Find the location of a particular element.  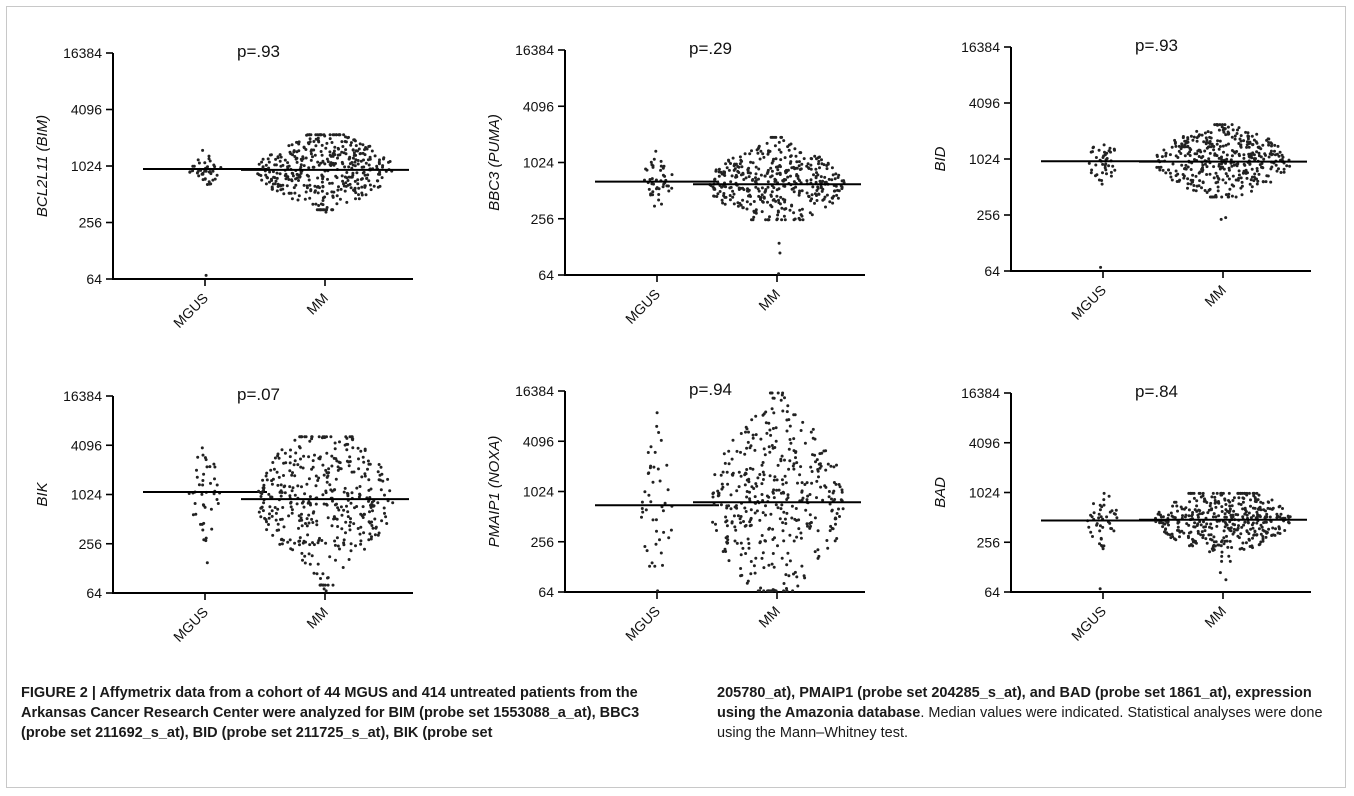

x-tick-label: MGUS is located at coordinates (190, 310).